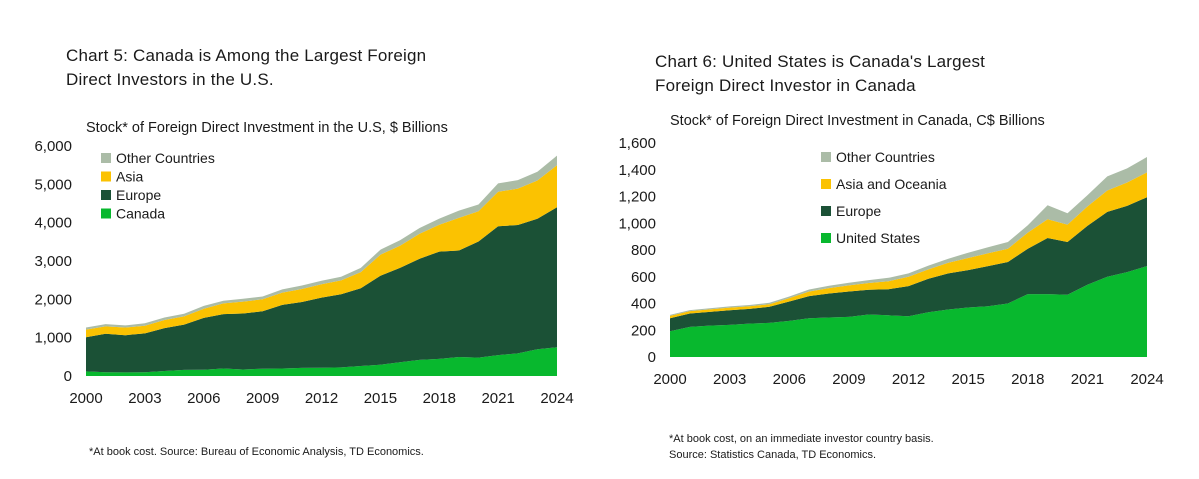 Image resolution: width=1199 pixels, height=479 pixels. What do you see at coordinates (908, 311) in the screenshot?
I see `chart-6-area-united-states` at bounding box center [908, 311].